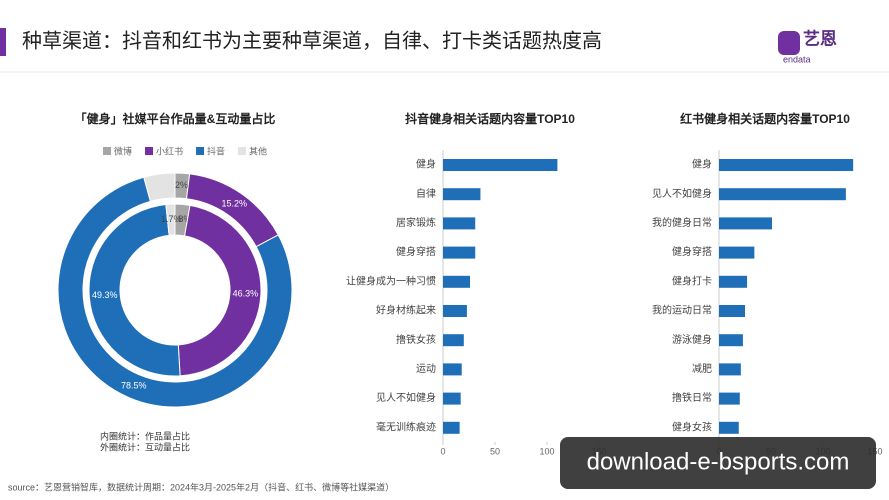  What do you see at coordinates (426, 193) in the screenshot?
I see `y-tick-label: 自律` at bounding box center [426, 193].